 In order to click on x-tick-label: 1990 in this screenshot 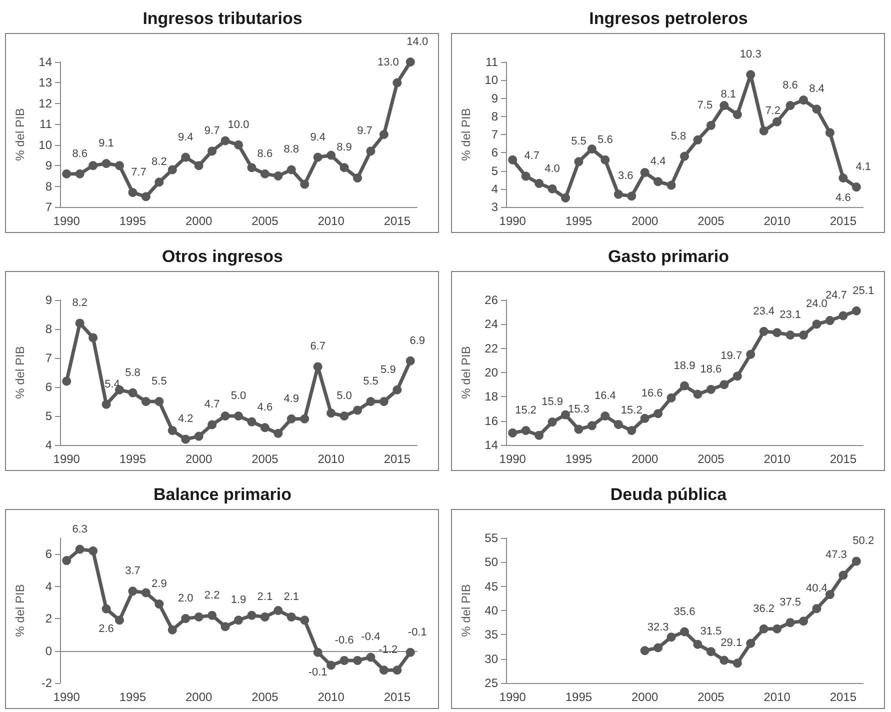, I will do `click(512, 221)`.